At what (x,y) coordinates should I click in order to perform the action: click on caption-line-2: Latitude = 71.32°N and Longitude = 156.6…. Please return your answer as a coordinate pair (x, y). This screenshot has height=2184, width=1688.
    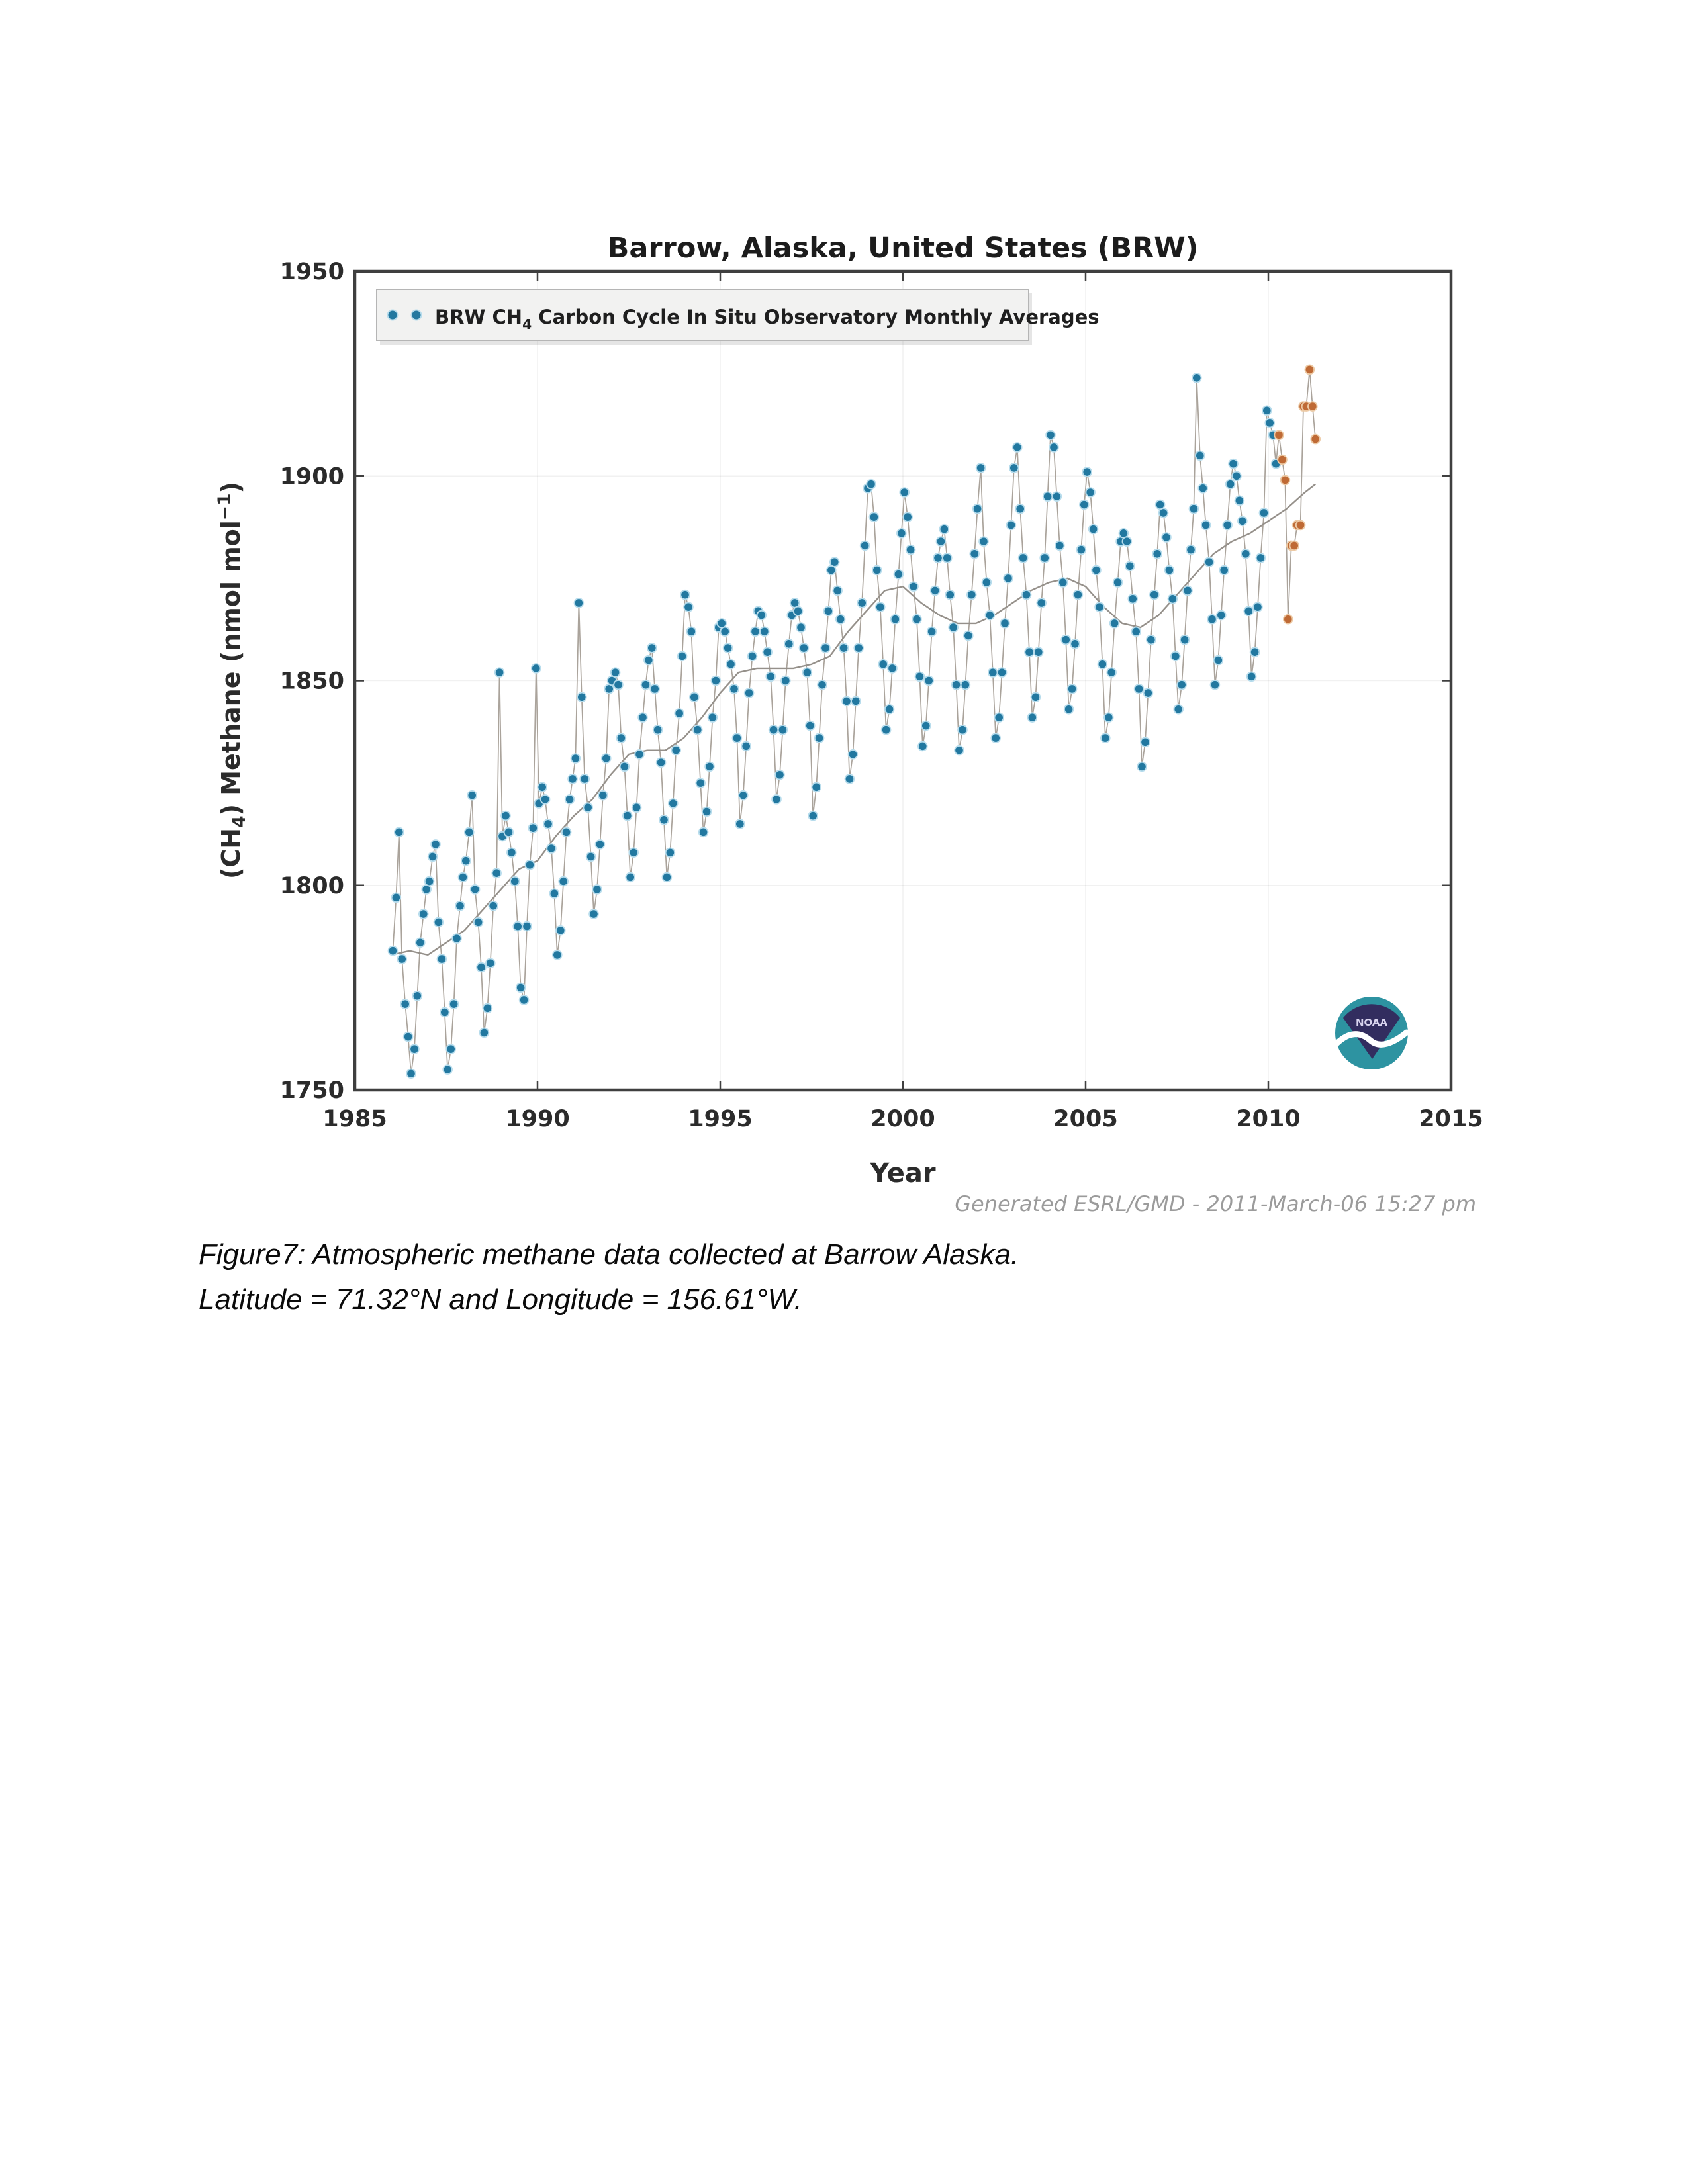
    Looking at the image, I should click on (500, 1299).